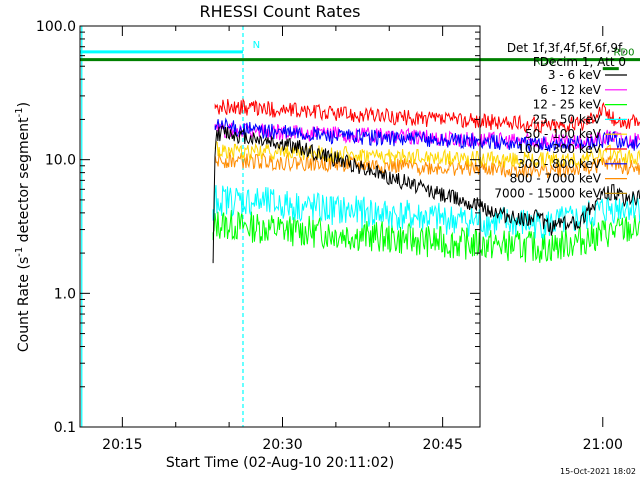 Image resolution: width=640 pixels, height=480 pixels. What do you see at coordinates (563, 134) in the screenshot?
I see `legend-label-4: 50 - 100 keV` at bounding box center [563, 134].